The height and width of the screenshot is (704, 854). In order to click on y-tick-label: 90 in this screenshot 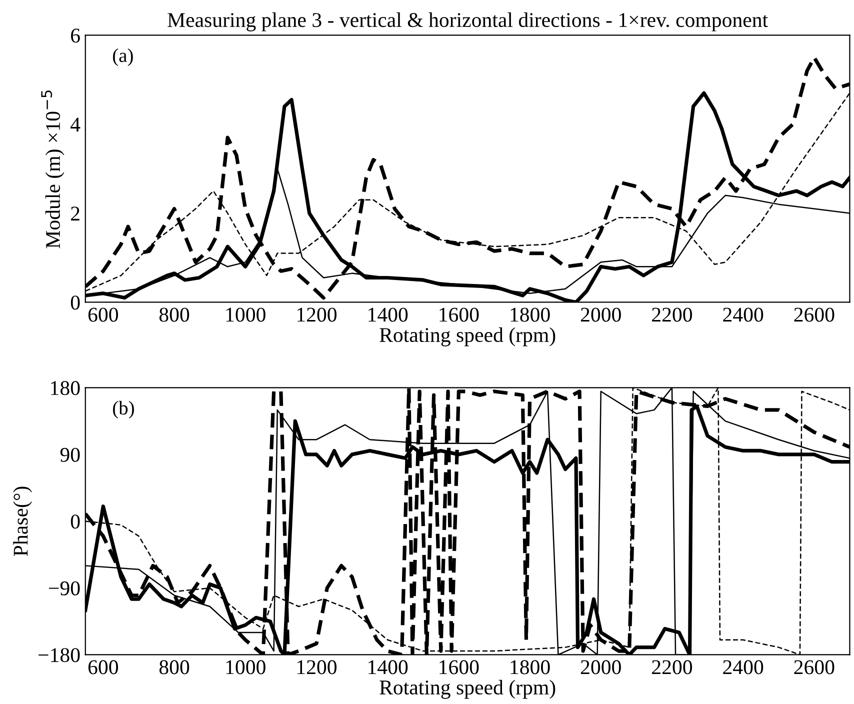, I will do `click(70, 455)`.